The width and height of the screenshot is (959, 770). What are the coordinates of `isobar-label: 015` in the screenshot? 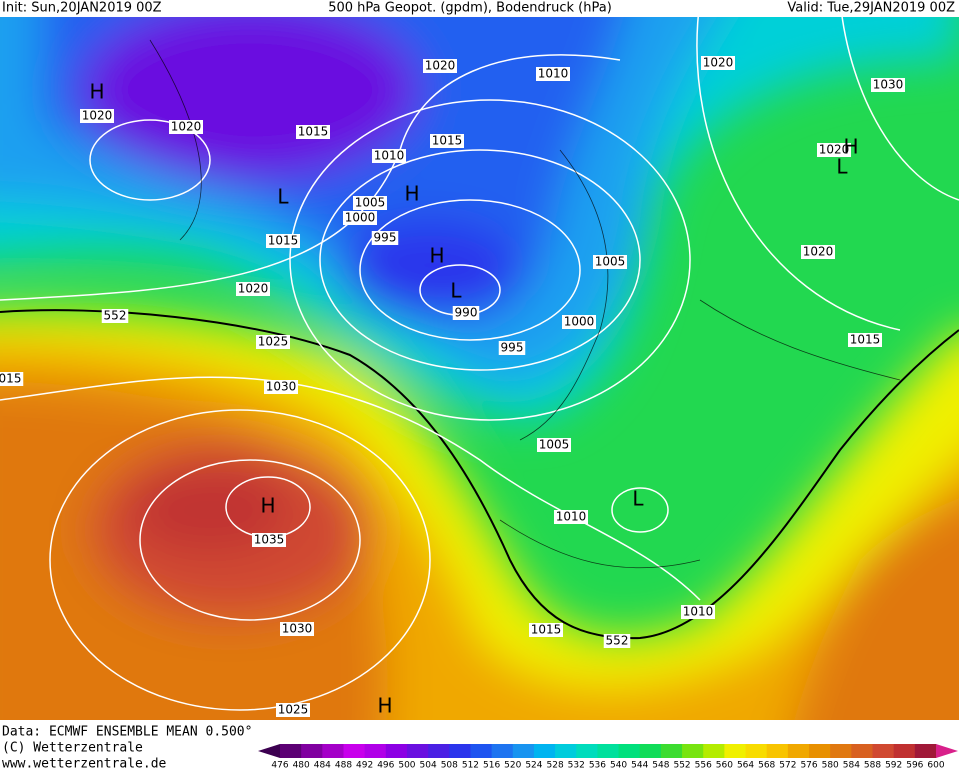 It's located at (10, 379).